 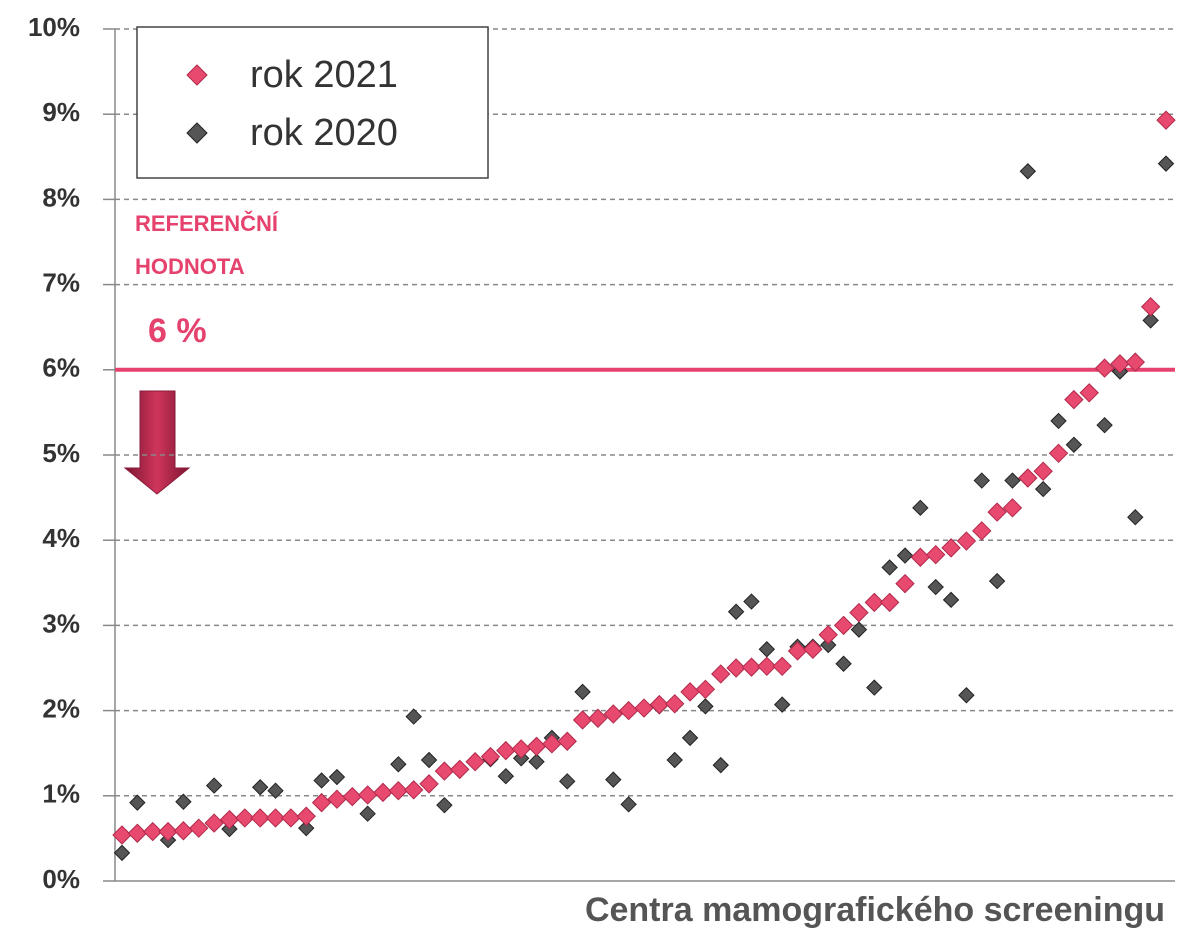 What do you see at coordinates (54, 27) in the screenshot?
I see `y-tick-label: 10%` at bounding box center [54, 27].